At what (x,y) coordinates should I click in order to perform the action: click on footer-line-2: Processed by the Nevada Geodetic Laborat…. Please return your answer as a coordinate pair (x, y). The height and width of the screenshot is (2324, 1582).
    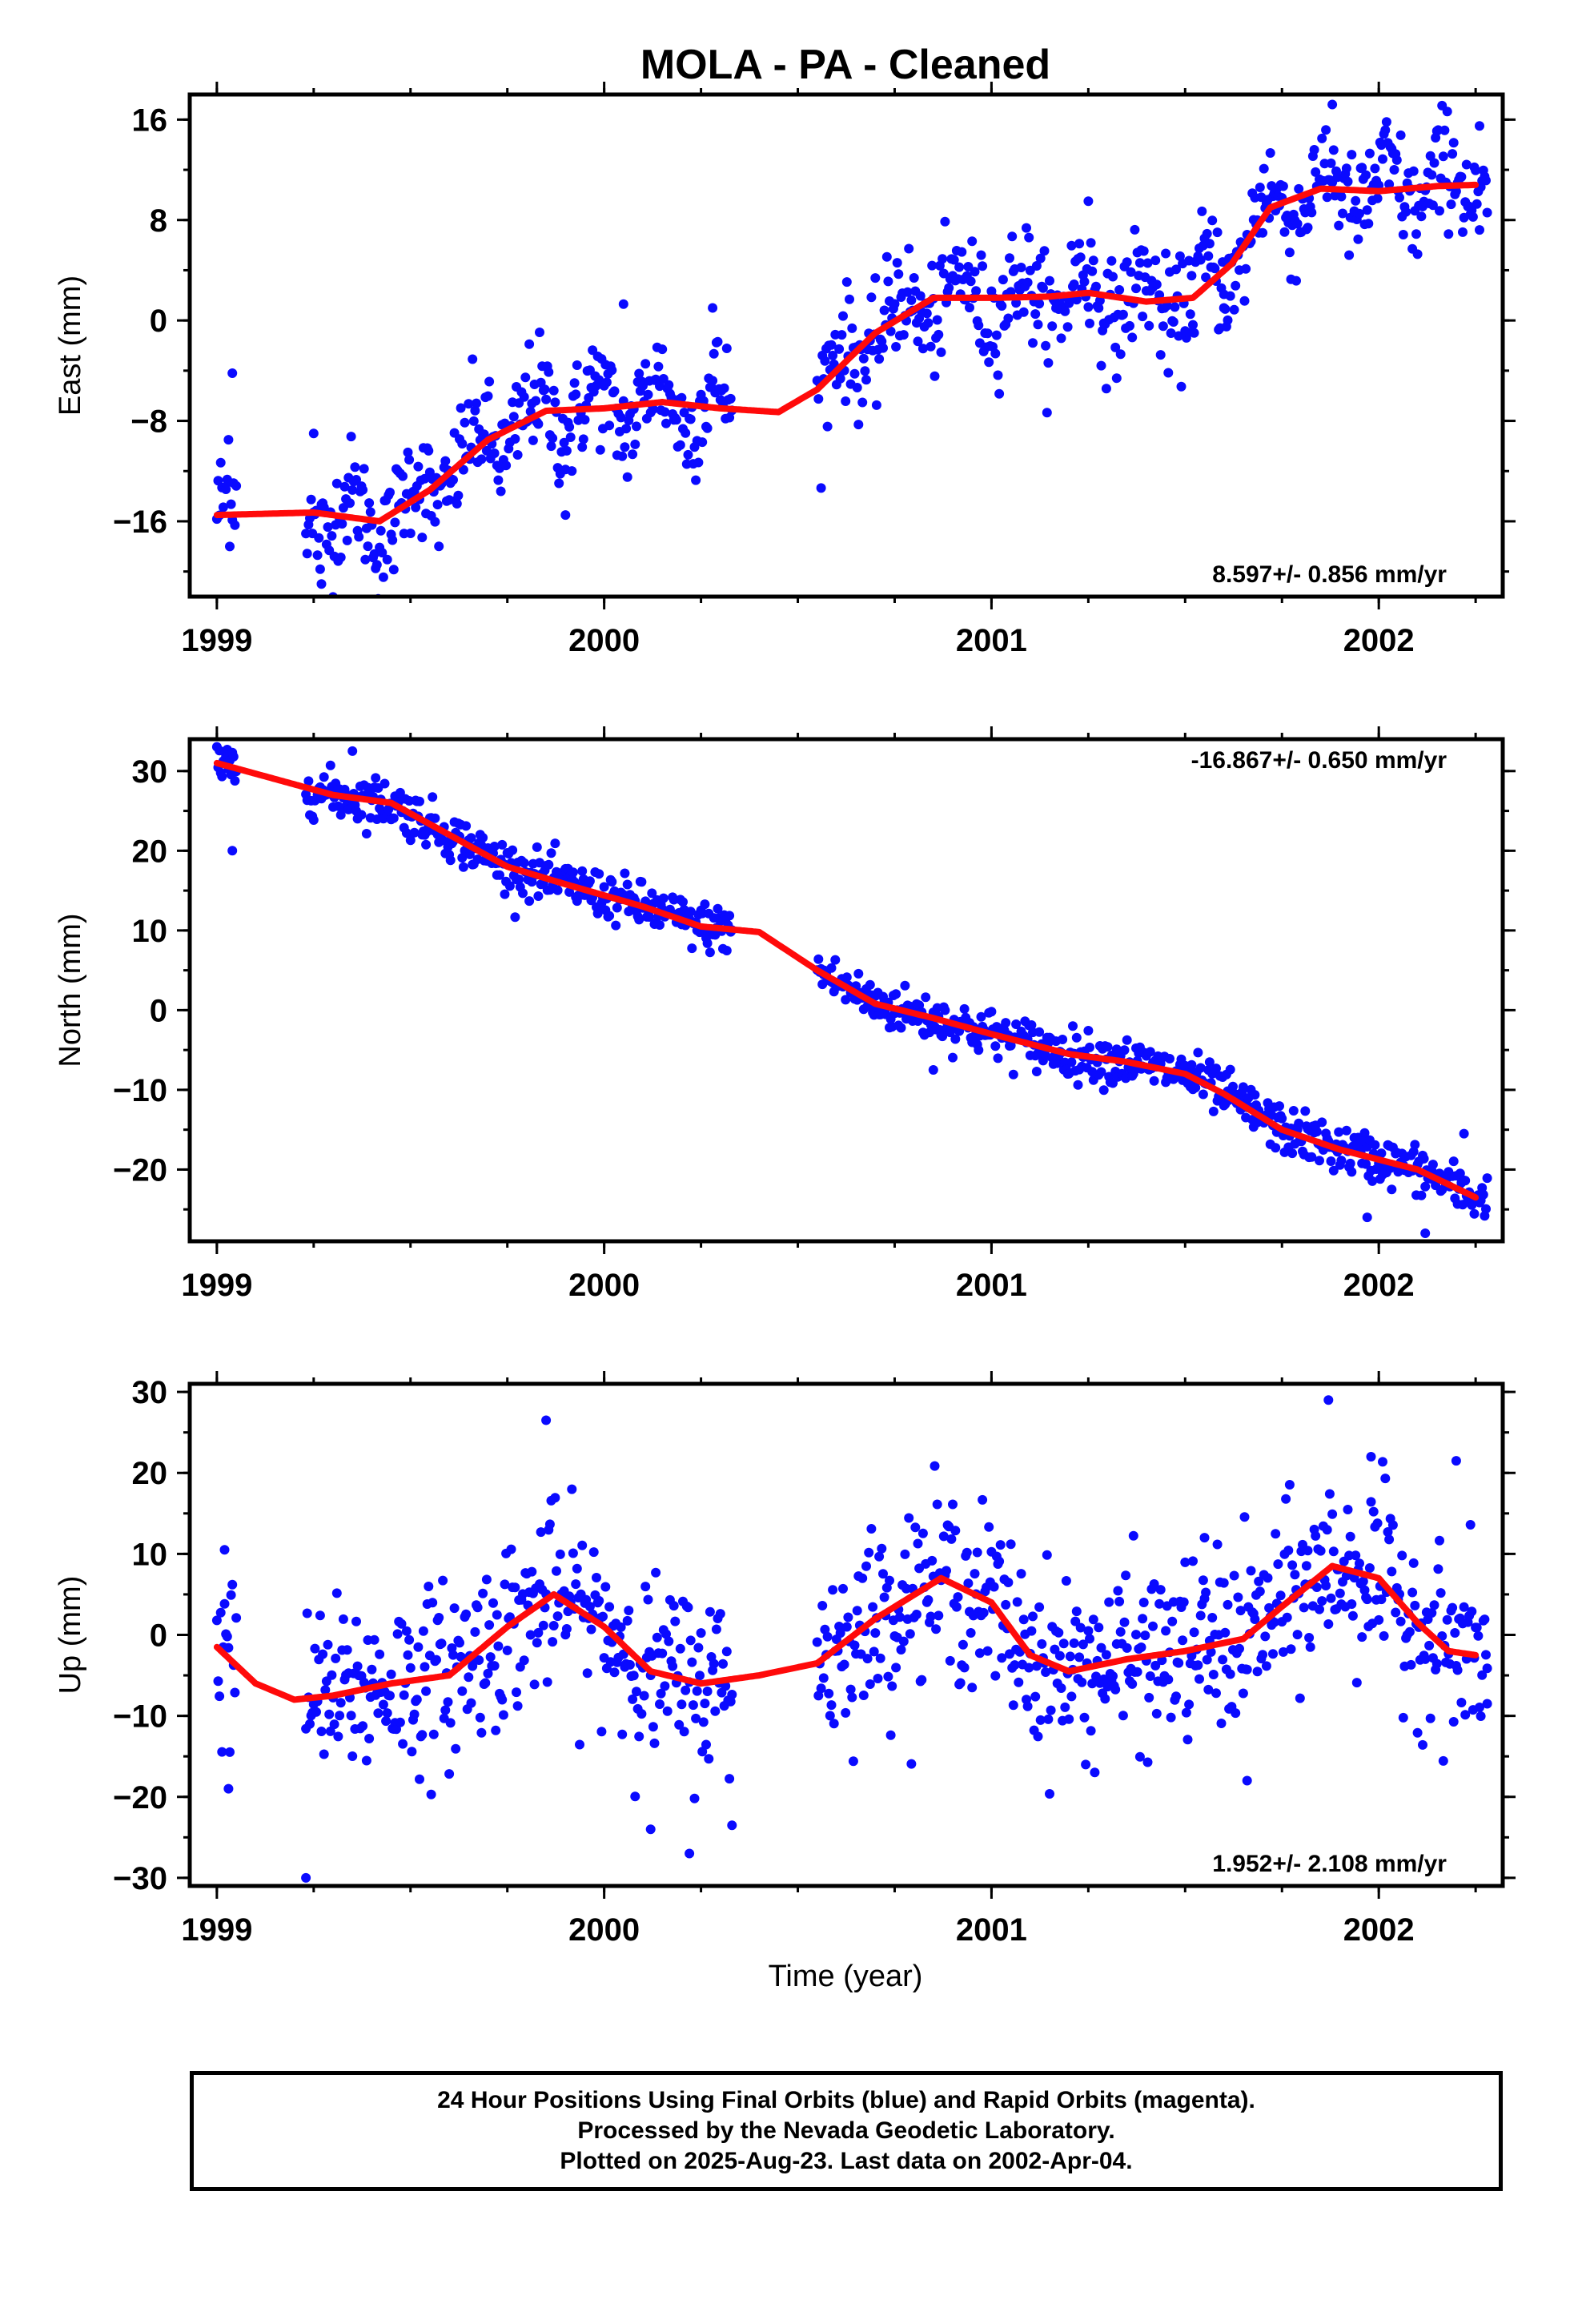
    Looking at the image, I should click on (846, 2130).